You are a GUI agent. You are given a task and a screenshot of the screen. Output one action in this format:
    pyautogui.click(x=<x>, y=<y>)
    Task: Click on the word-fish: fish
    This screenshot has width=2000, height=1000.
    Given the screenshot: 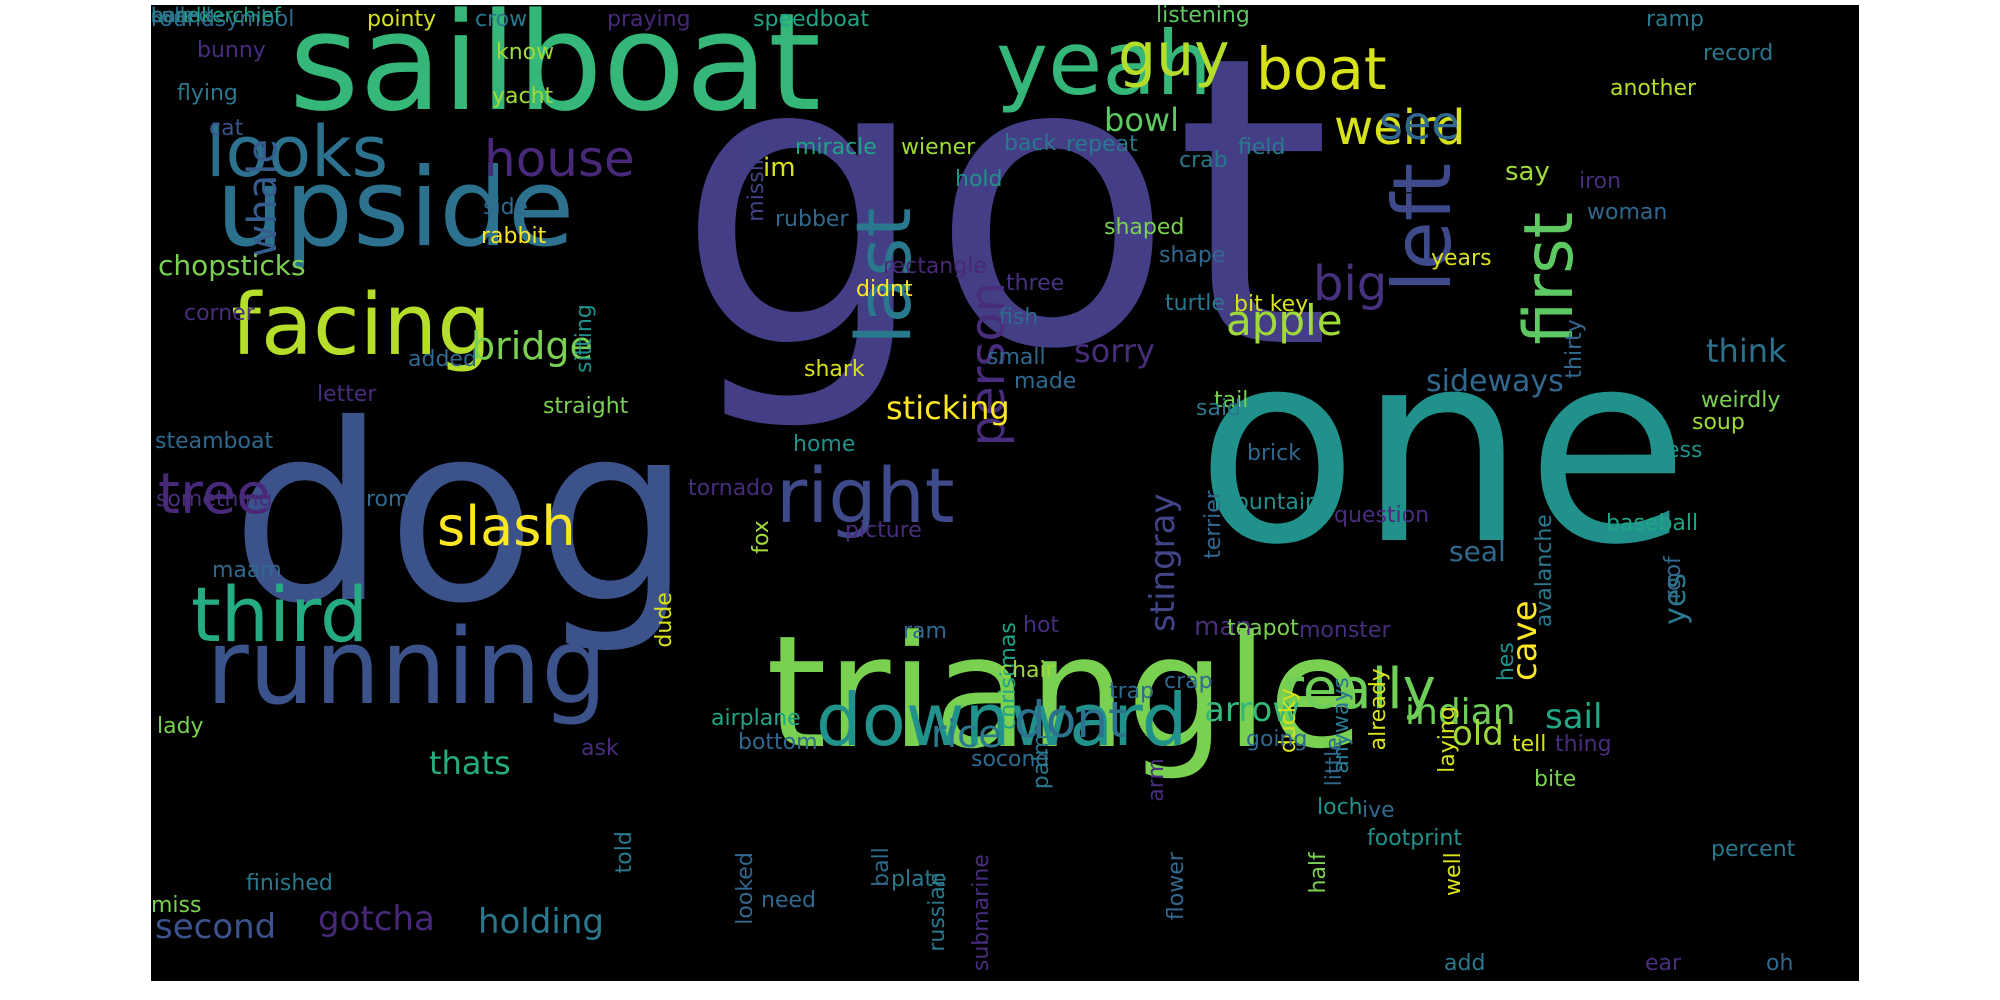 What is the action you would take?
    pyautogui.click(x=1019, y=317)
    